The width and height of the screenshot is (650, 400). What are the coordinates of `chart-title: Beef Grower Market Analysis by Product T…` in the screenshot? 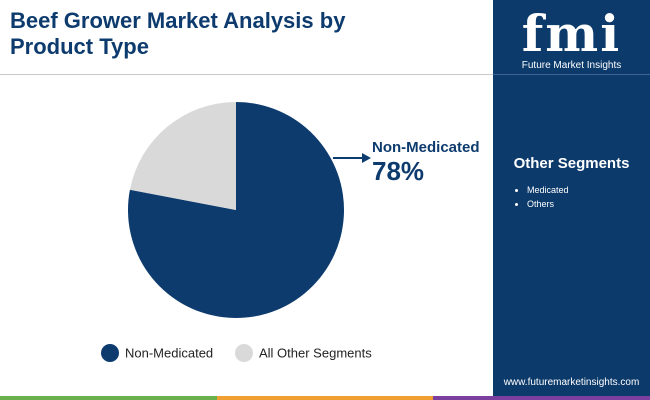 It's located at (178, 33).